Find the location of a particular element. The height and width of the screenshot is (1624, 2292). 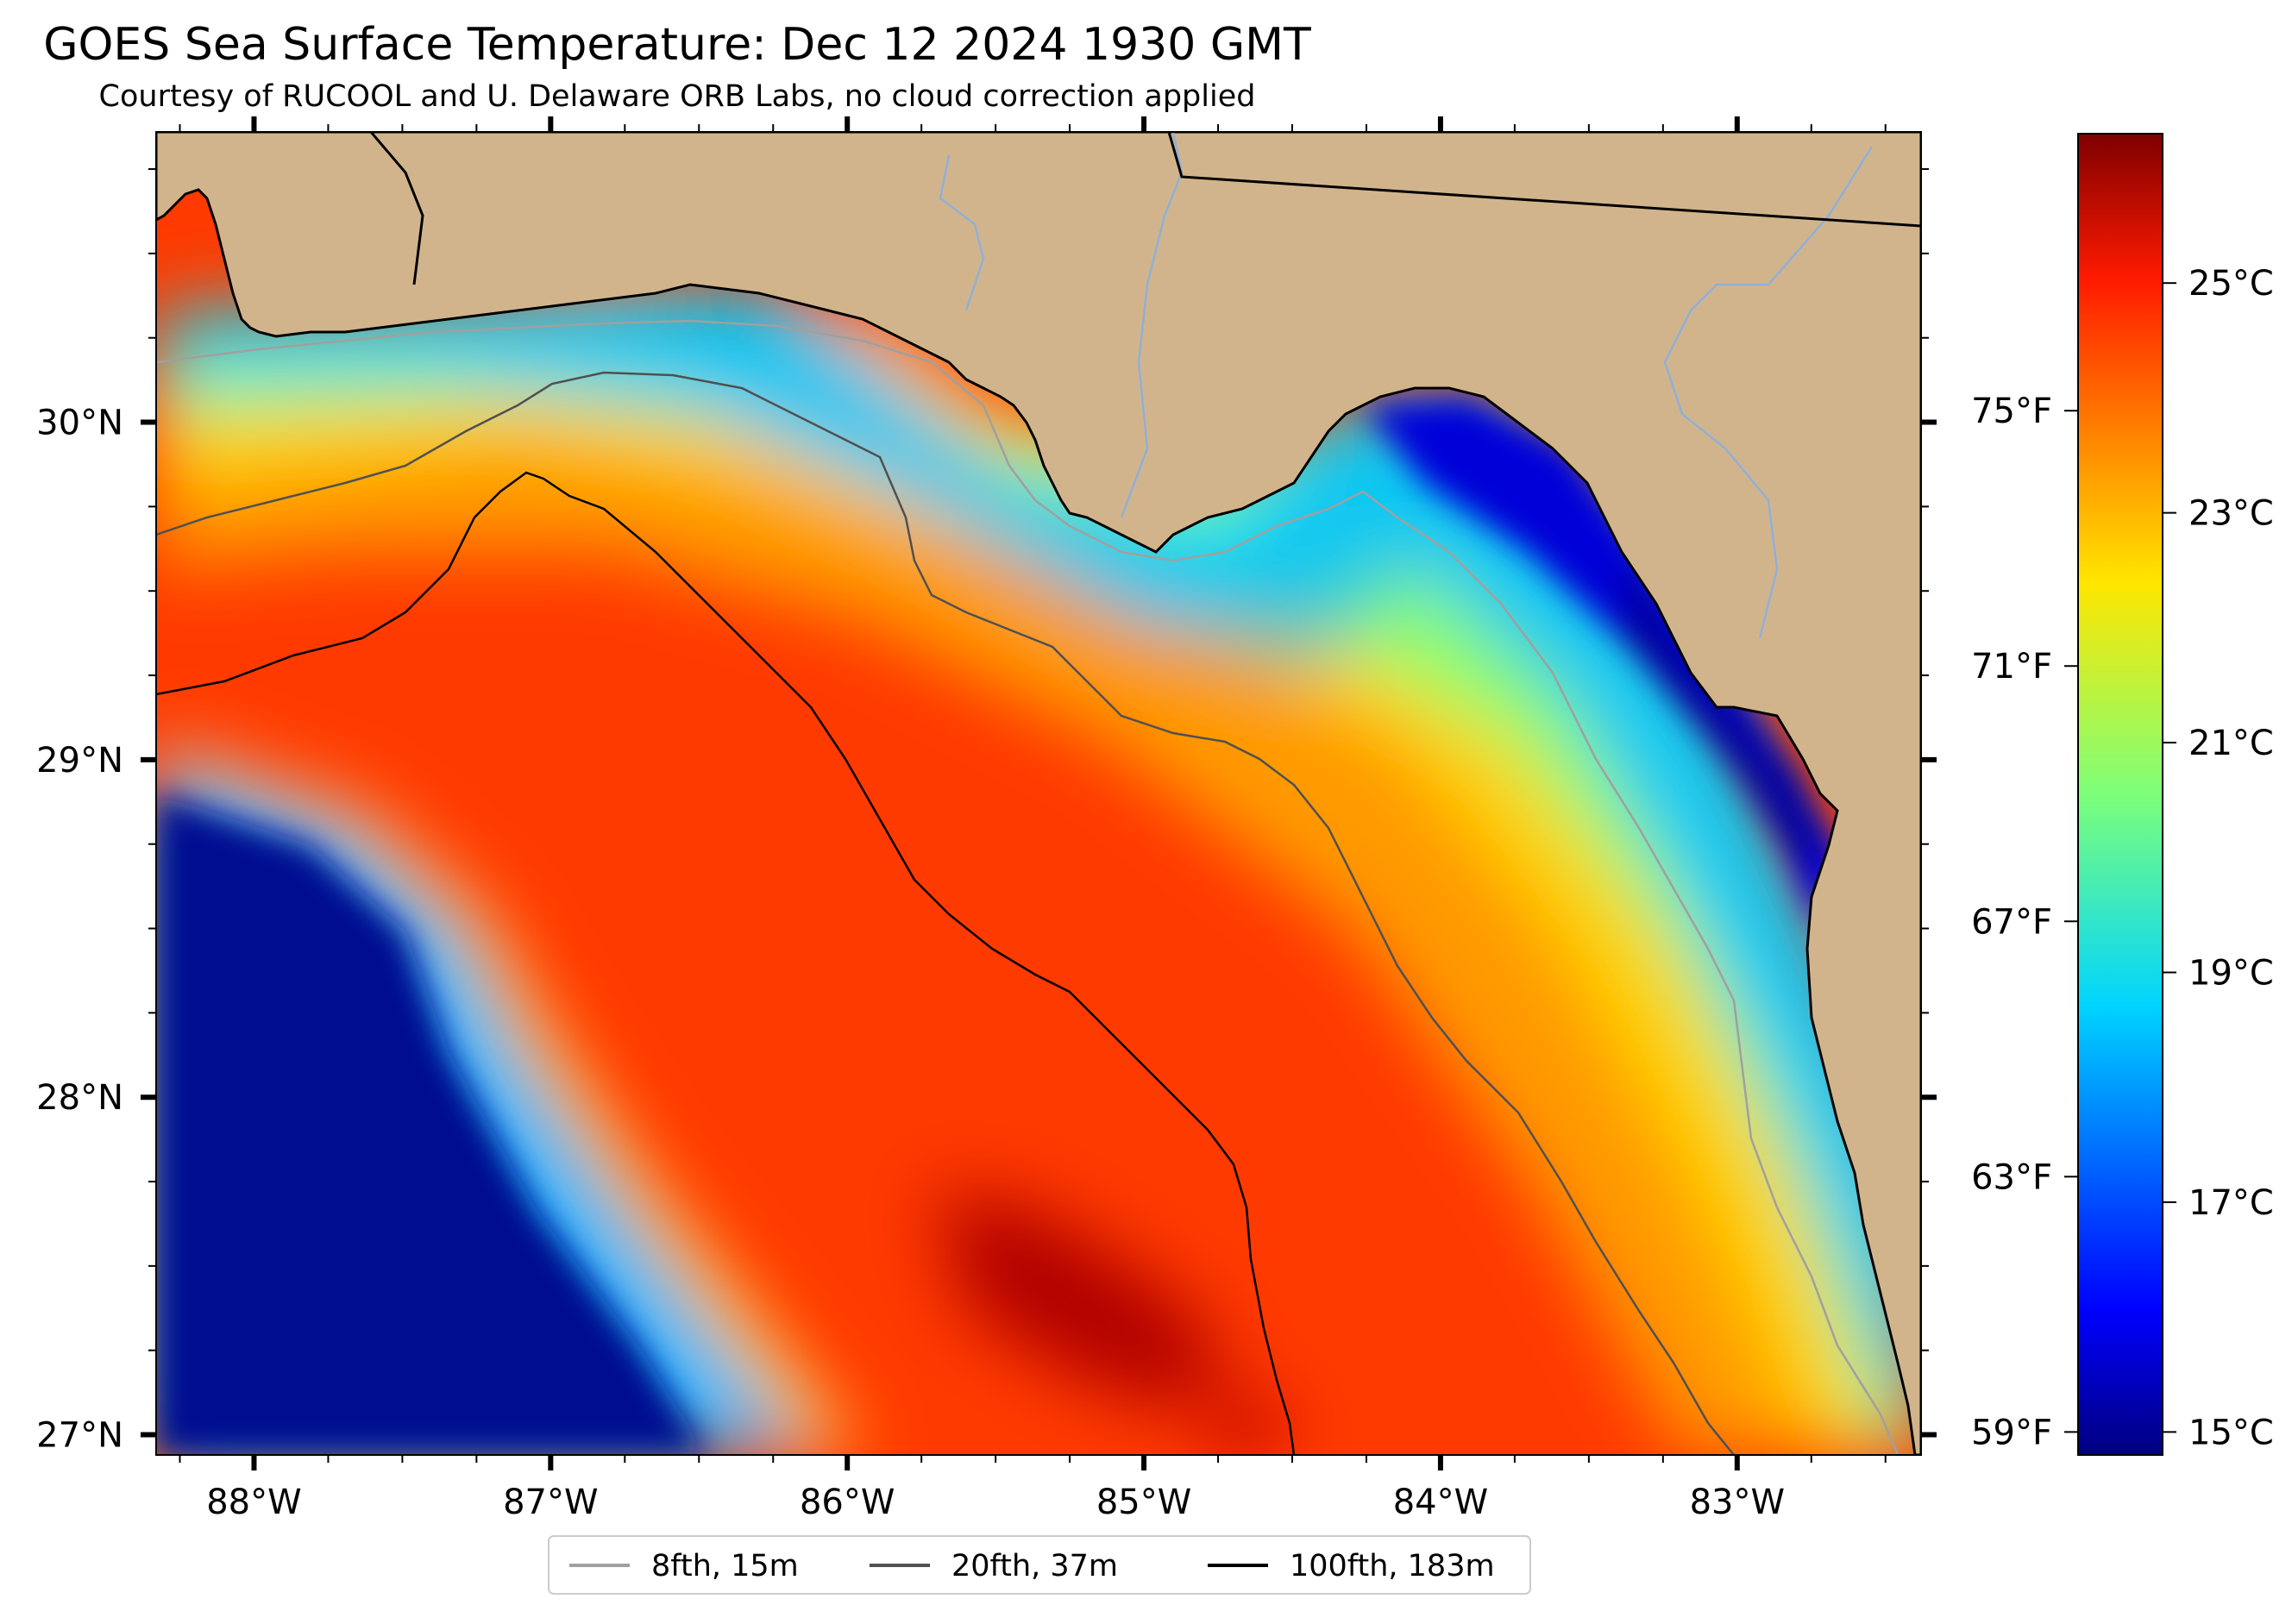

longitude-label: 87°W is located at coordinates (550, 1502).